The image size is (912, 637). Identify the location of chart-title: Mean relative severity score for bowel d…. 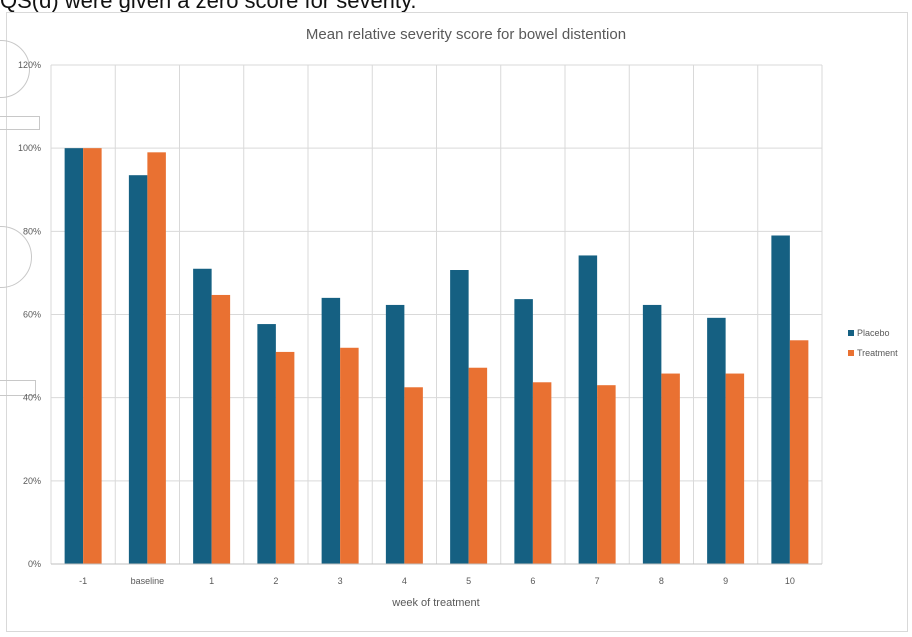
(466, 34).